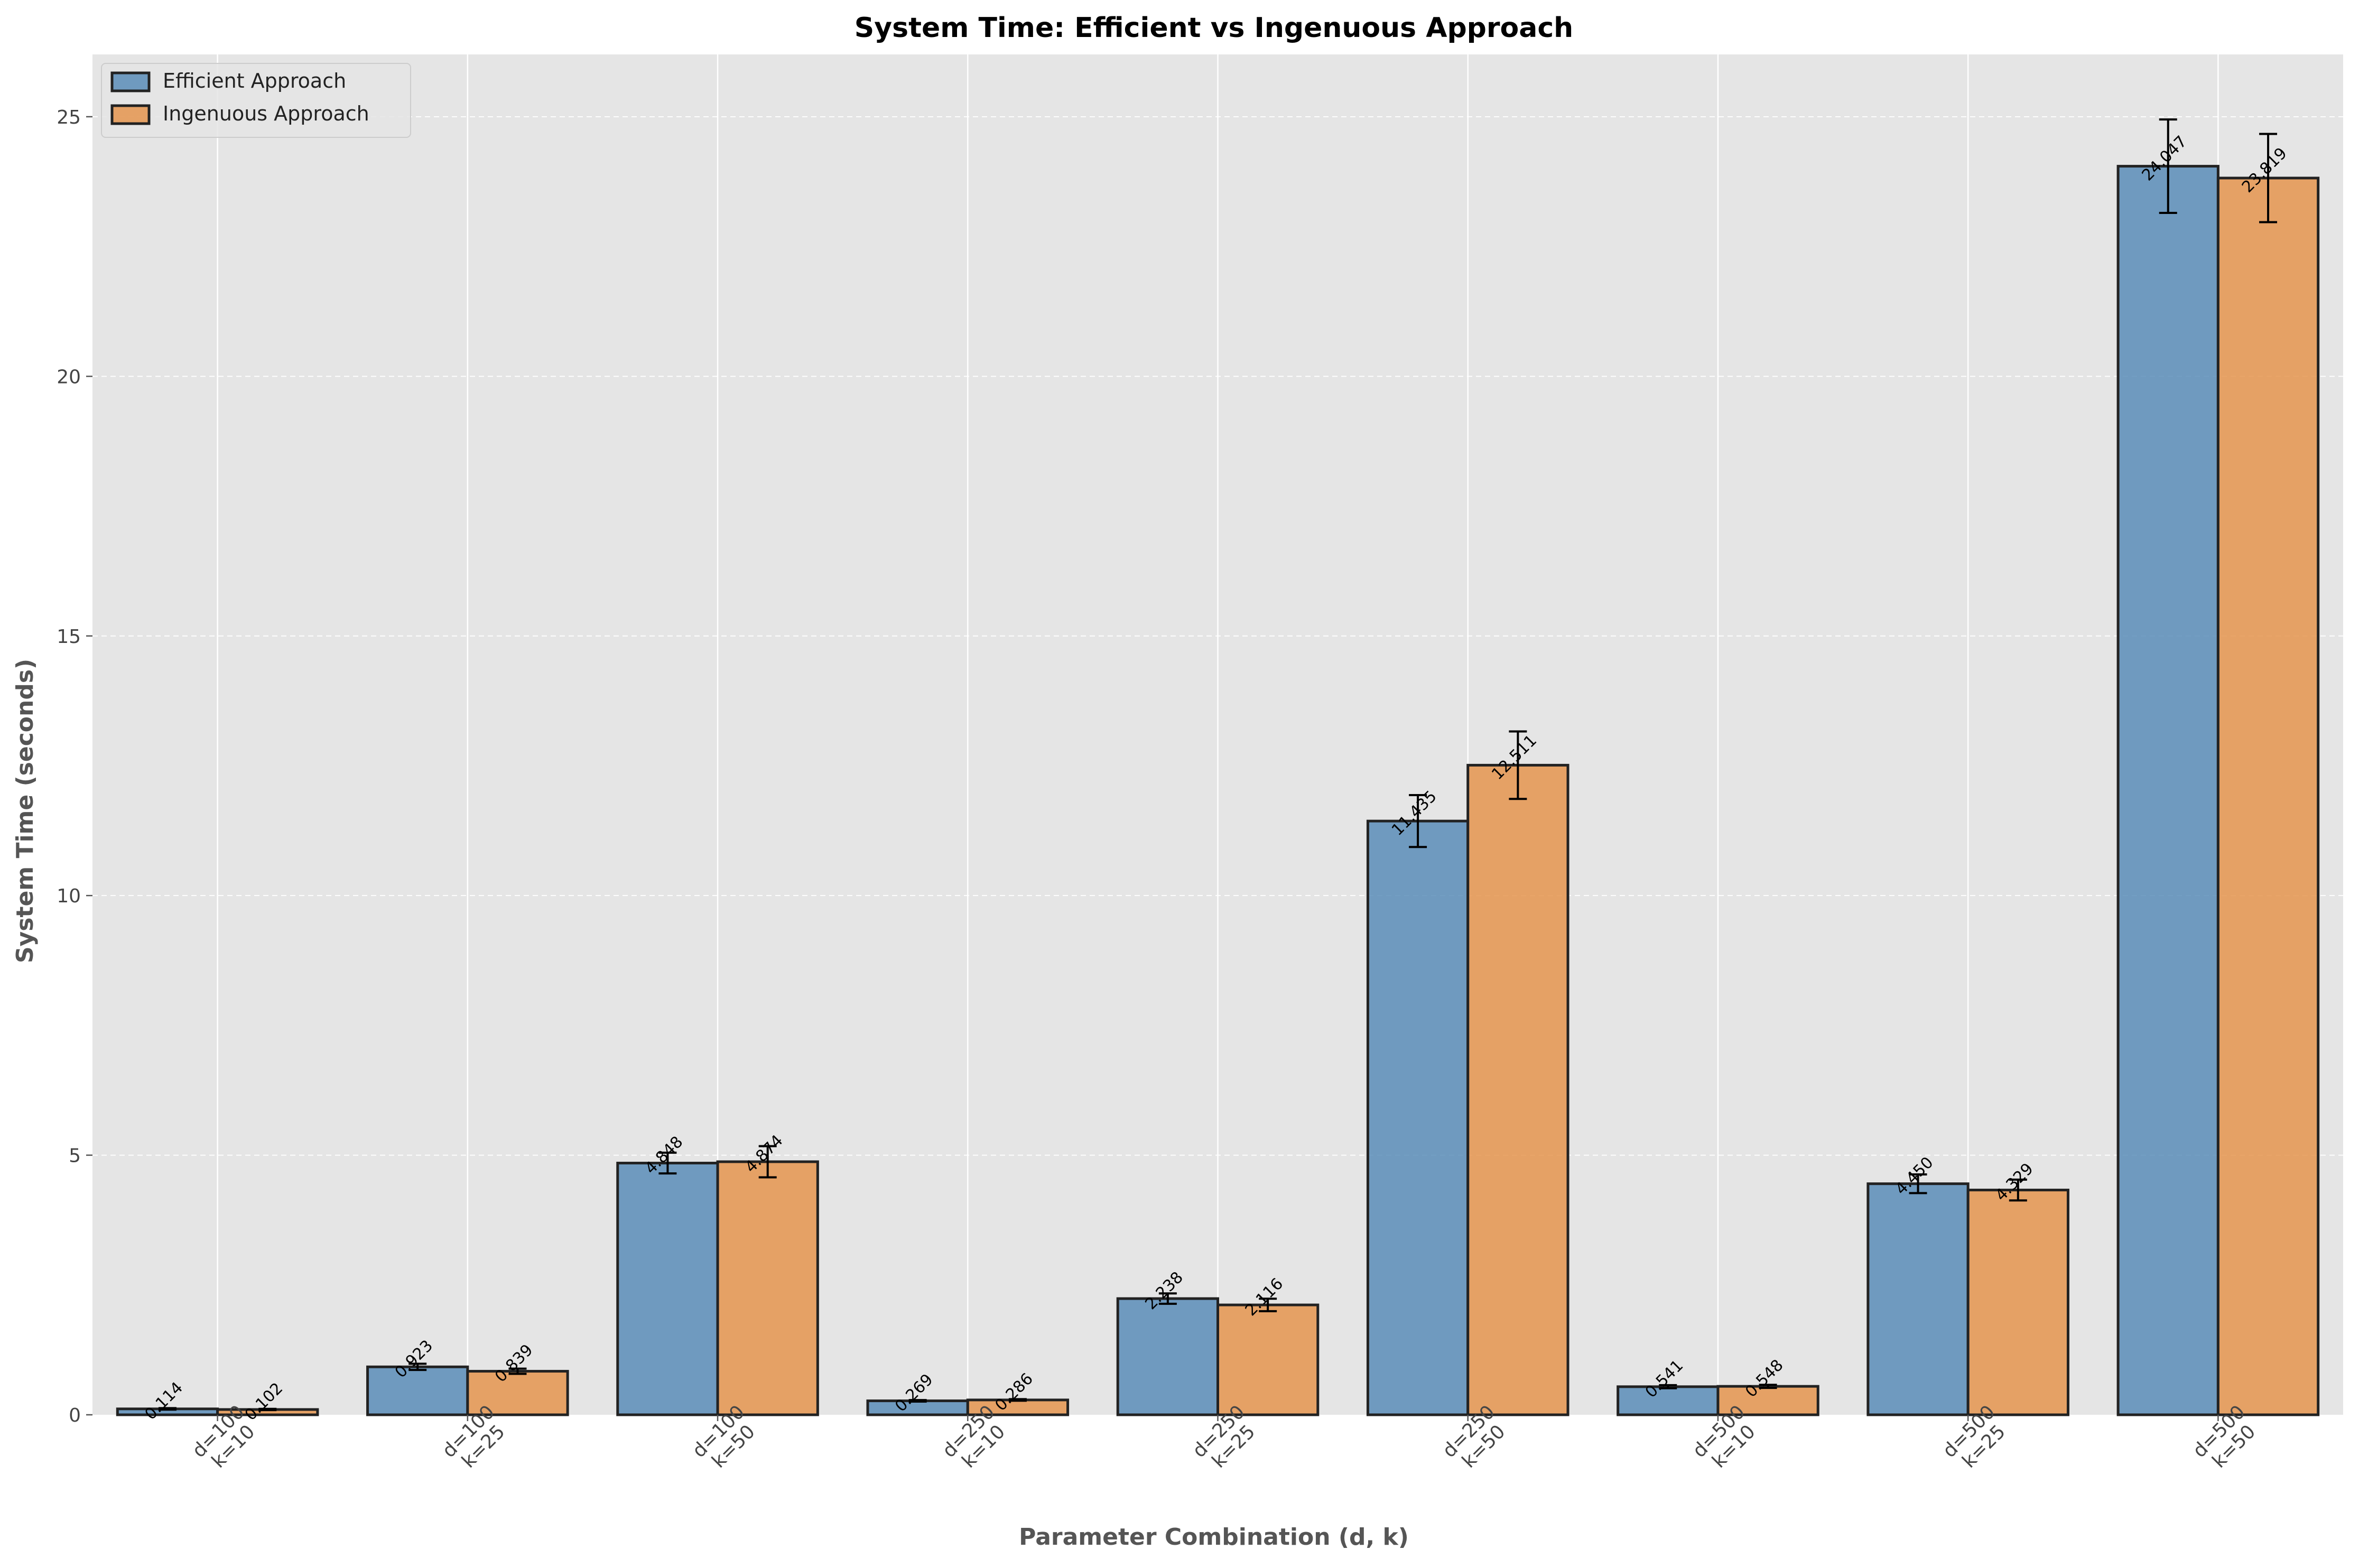  I want to click on legend: Efficient Approach Ingenuous Approach, so click(256, 100).